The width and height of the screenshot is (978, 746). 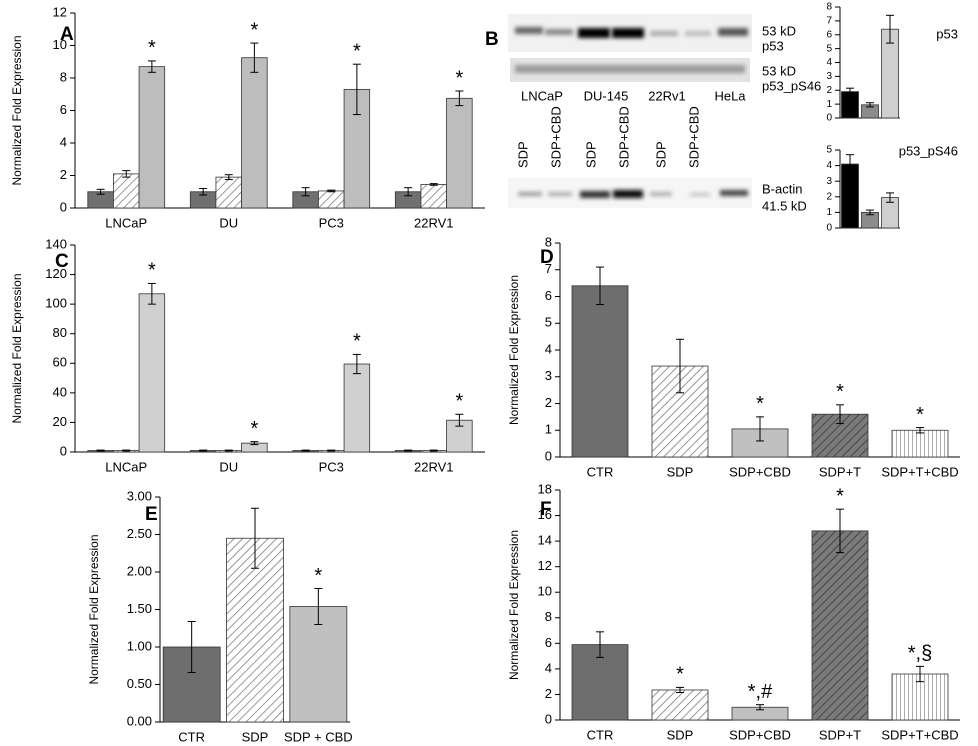 I want to click on y-tick-label: 7, so click(x=829, y=21).